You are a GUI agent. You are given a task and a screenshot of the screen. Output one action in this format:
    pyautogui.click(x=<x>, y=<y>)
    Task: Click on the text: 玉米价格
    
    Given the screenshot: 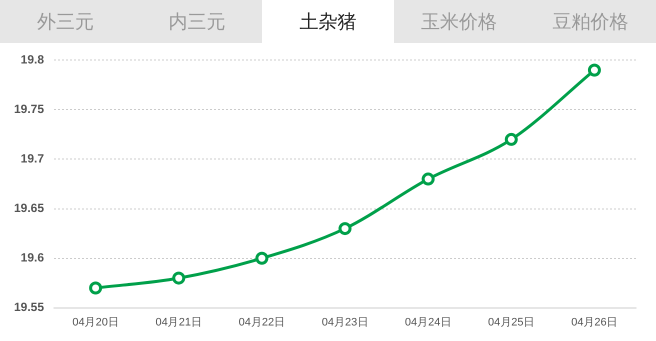 What is the action you would take?
    pyautogui.click(x=459, y=22)
    